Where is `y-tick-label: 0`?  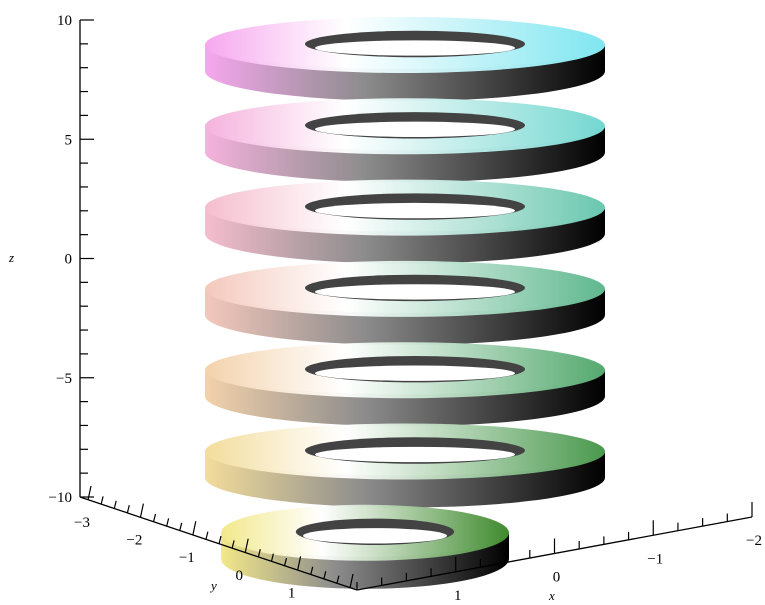 y-tick-label: 0 is located at coordinates (239, 576).